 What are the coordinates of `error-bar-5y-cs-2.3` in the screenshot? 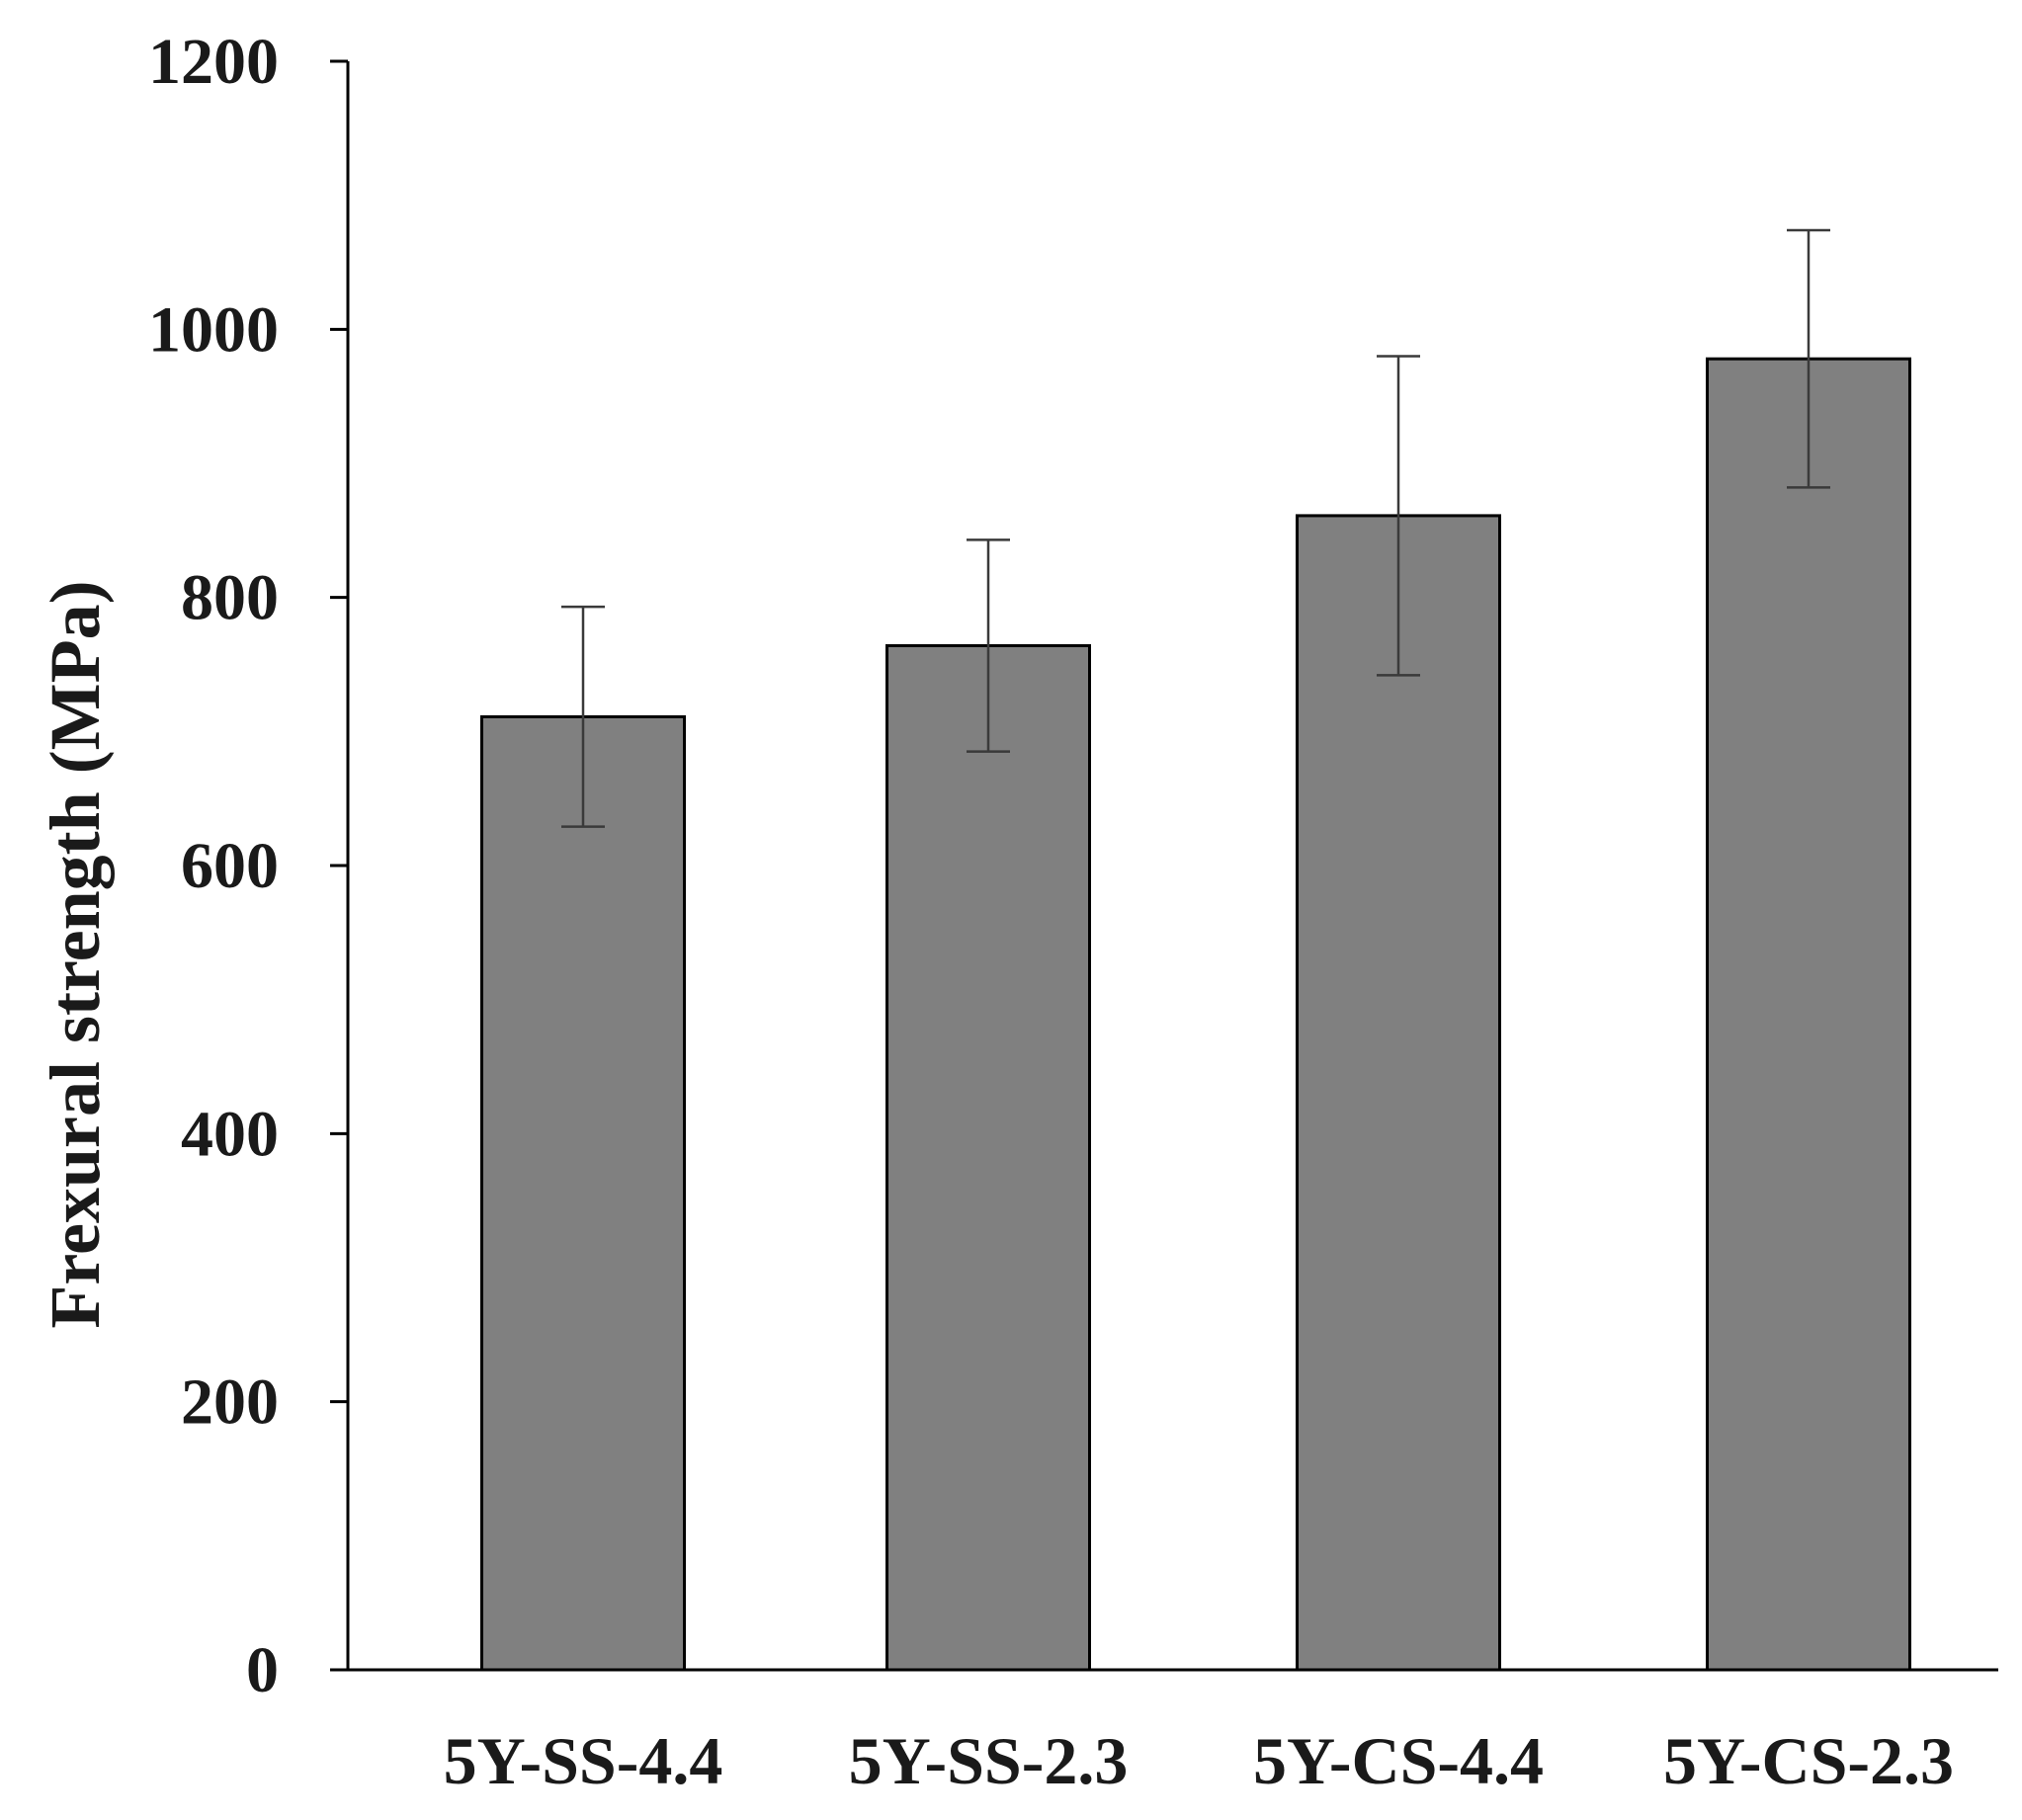 It's located at (1808, 358).